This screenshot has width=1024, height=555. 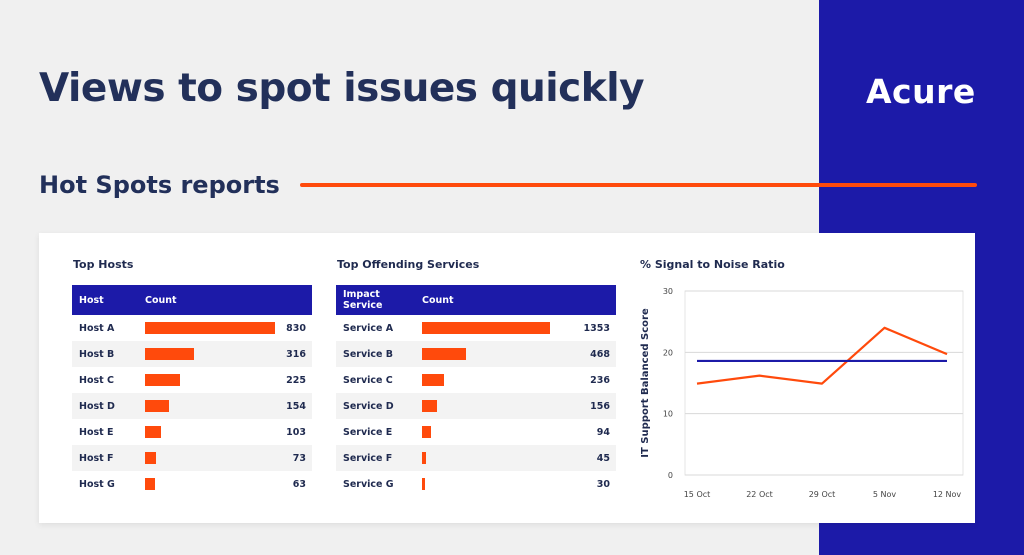 I want to click on table-row: Service G 30, so click(x=476, y=484).